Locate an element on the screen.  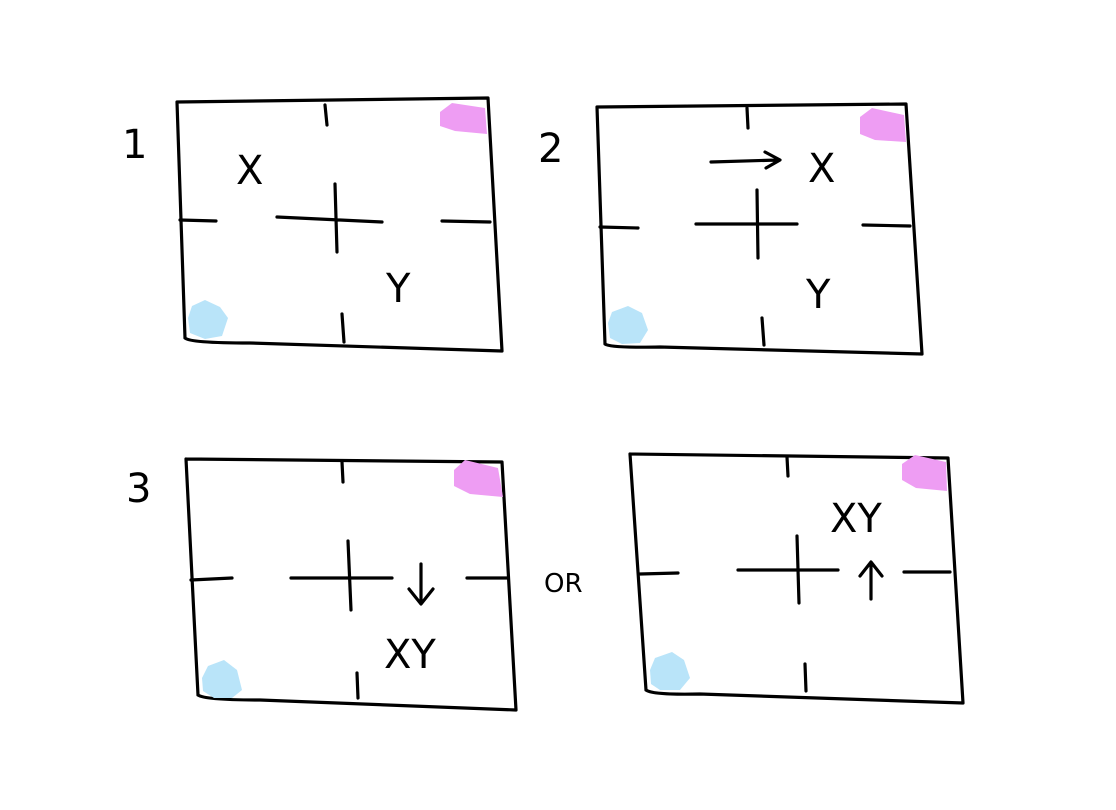
up-arrow-icon is located at coordinates (871, 580).